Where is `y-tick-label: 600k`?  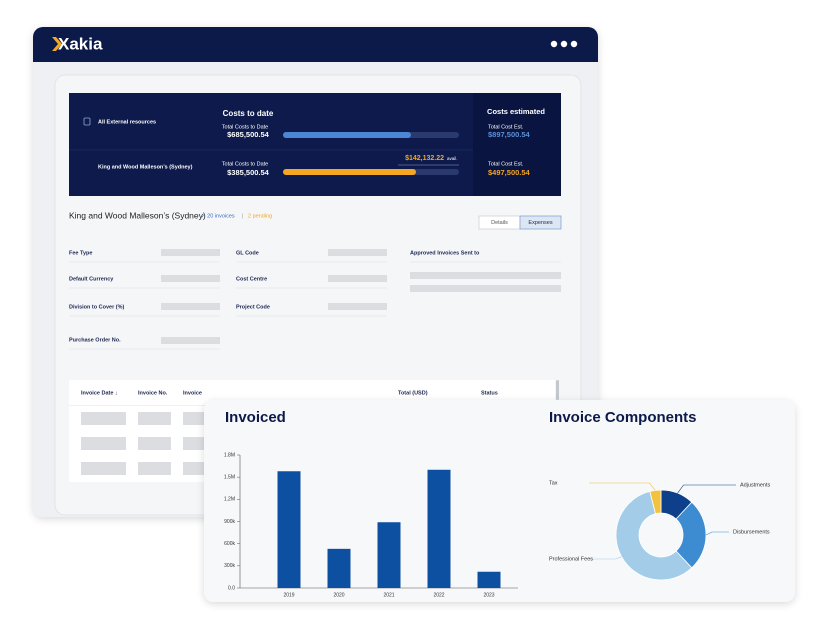
y-tick-label: 600k is located at coordinates (229, 544).